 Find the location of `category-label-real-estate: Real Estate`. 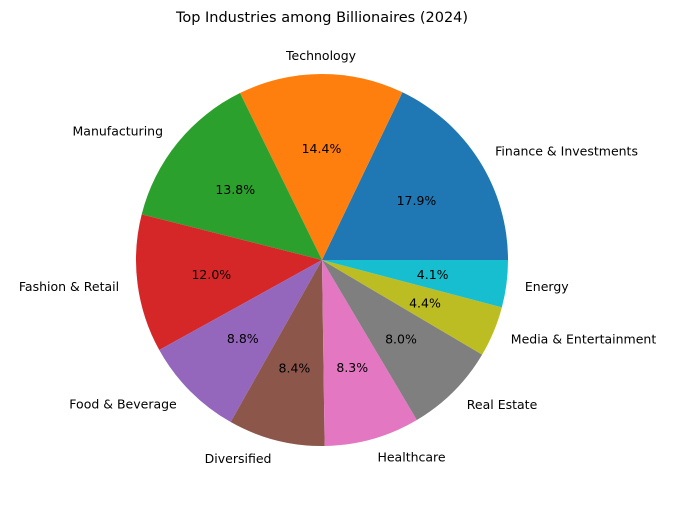

category-label-real-estate: Real Estate is located at coordinates (502, 404).